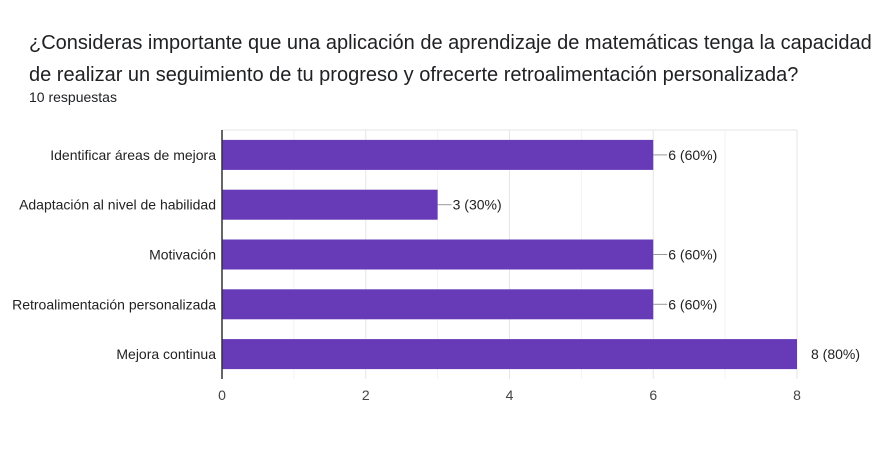 Image resolution: width=886 pixels, height=451 pixels. Describe the element at coordinates (653, 395) in the screenshot. I see `x-tick-label: 6` at that location.